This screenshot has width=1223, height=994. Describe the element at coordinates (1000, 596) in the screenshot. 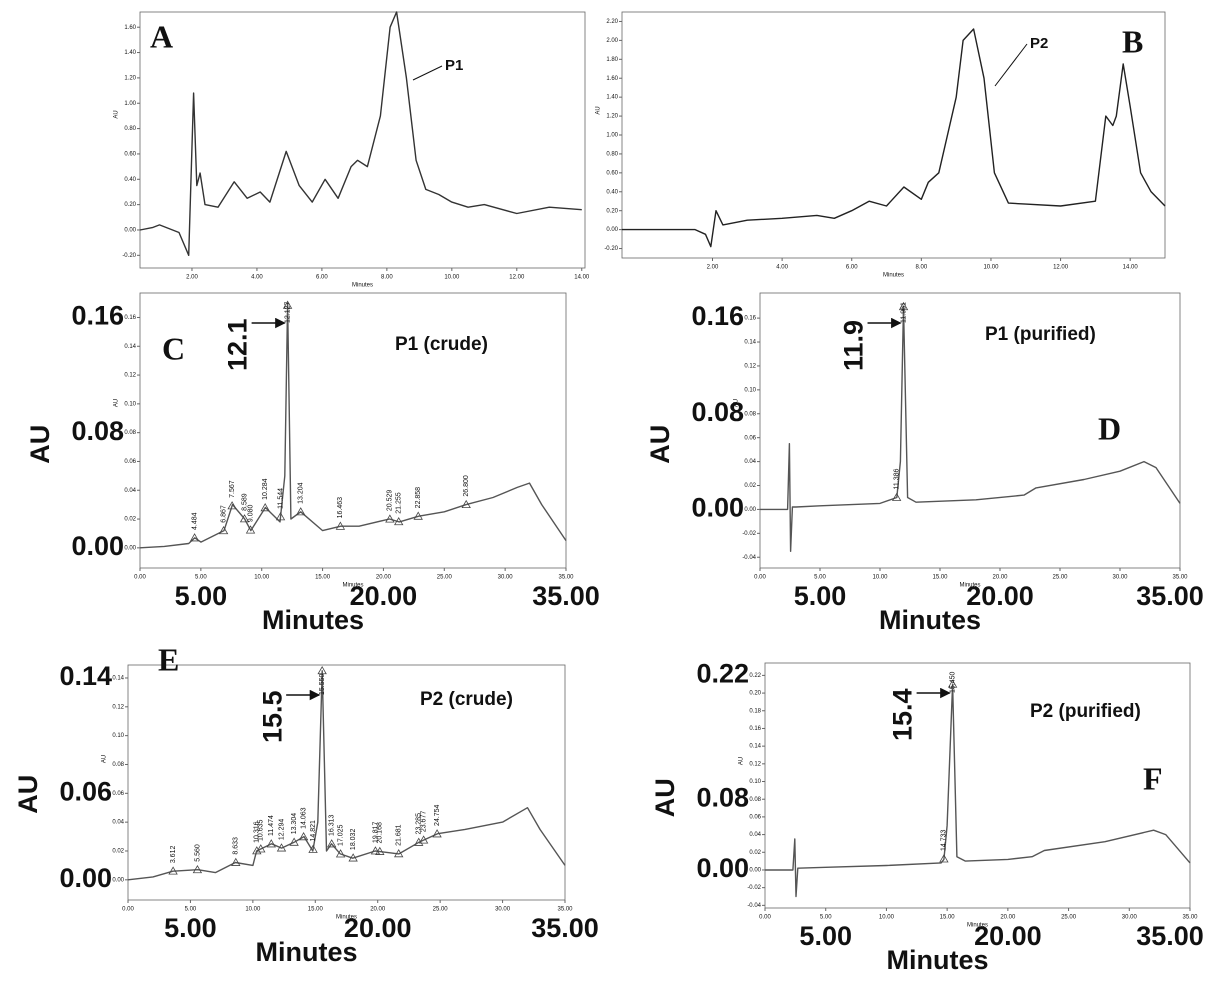

I see `big-x-label: 20.00` at that location.